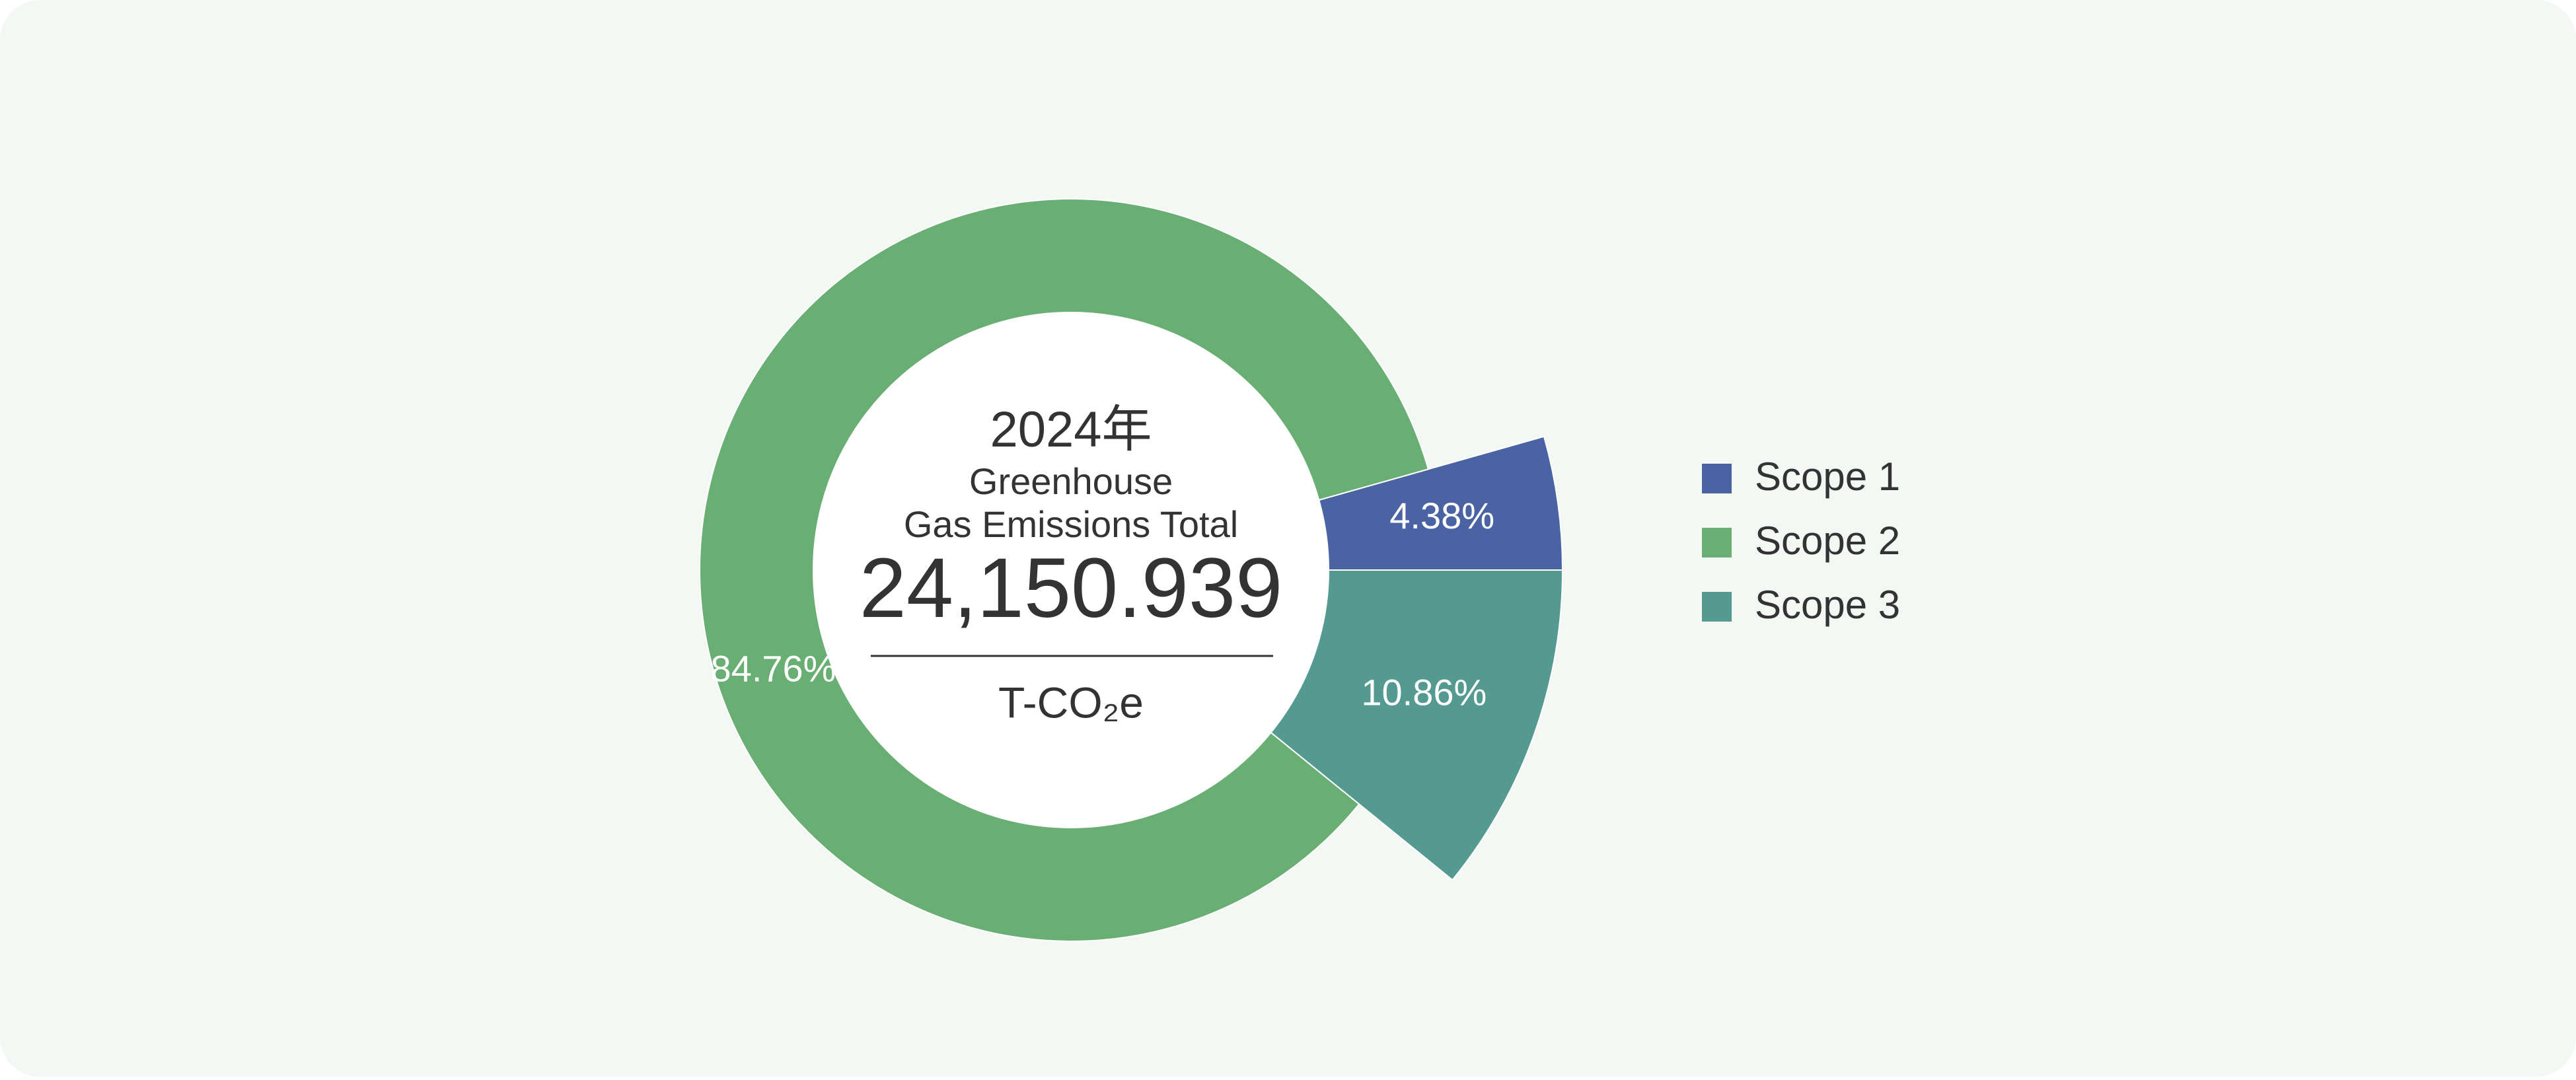  I want to click on value-label: 4.38%, so click(1442, 515).